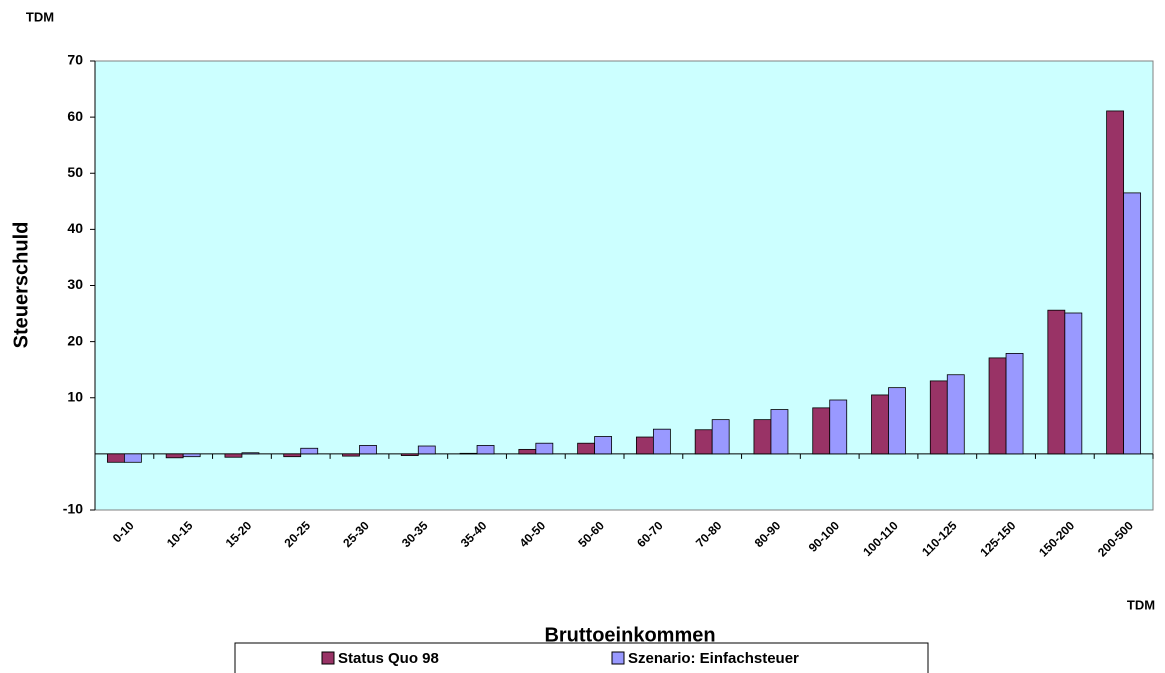  Describe the element at coordinates (474, 534) in the screenshot. I see `x-tick-label: 35-40` at that location.